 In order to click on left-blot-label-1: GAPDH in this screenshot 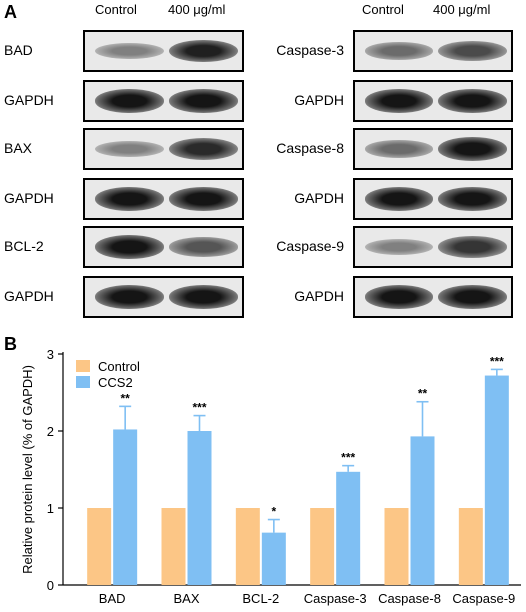, I will do `click(29, 100)`.